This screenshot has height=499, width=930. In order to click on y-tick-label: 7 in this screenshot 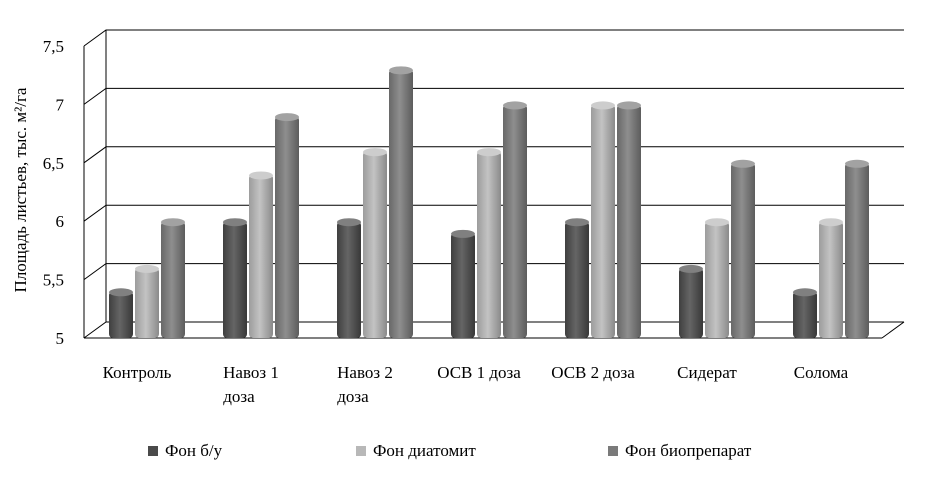, I will do `click(60, 104)`.